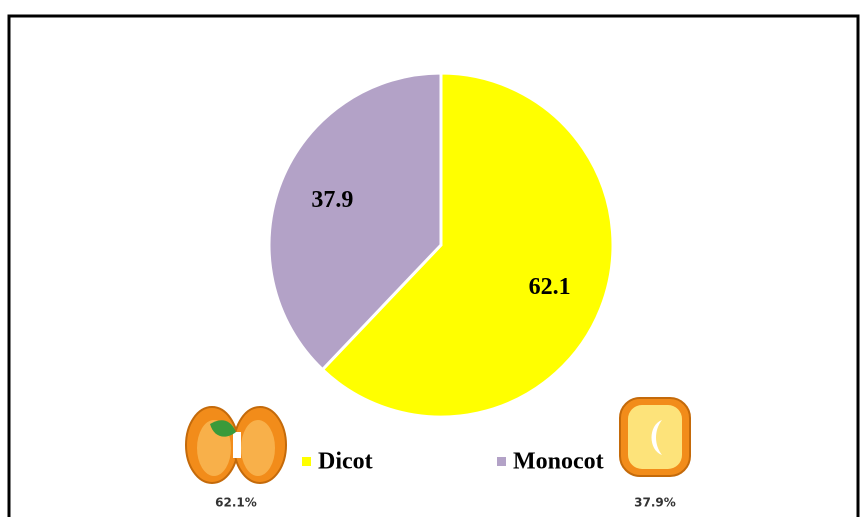 The height and width of the screenshot is (517, 867). What do you see at coordinates (236, 445) in the screenshot?
I see `dicot-seed-icon` at bounding box center [236, 445].